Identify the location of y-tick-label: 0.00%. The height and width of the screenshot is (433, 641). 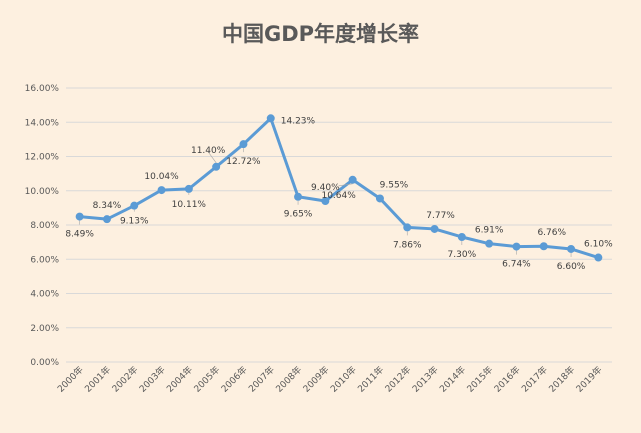
(44, 363).